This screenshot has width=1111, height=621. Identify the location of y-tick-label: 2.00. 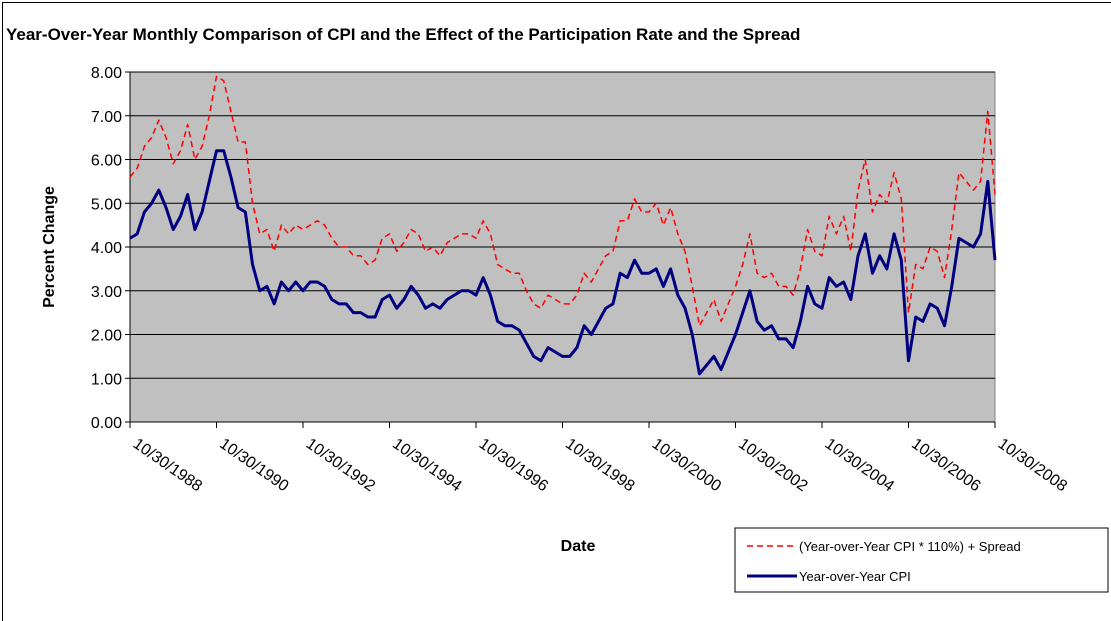
(106, 336).